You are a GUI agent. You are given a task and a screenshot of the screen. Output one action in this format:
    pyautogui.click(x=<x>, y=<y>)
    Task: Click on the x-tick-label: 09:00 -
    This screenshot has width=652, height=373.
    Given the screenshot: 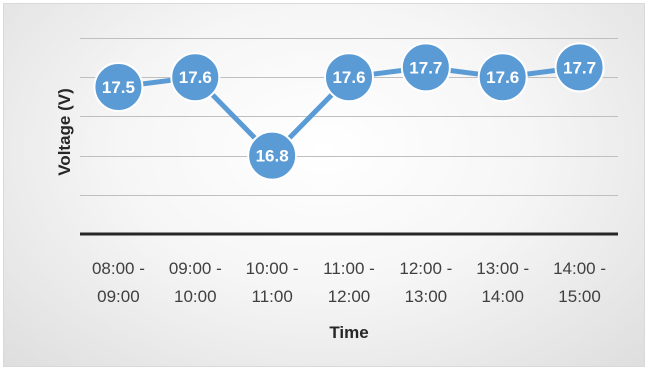 What is the action you would take?
    pyautogui.click(x=195, y=268)
    